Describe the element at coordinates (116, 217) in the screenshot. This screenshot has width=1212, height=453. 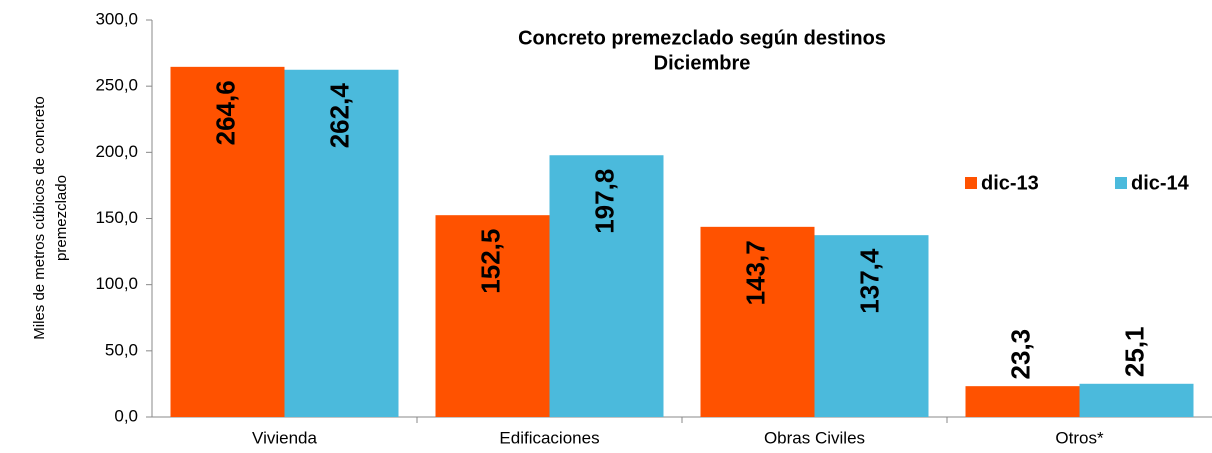
I see `y-tick-label: 150,0` at that location.